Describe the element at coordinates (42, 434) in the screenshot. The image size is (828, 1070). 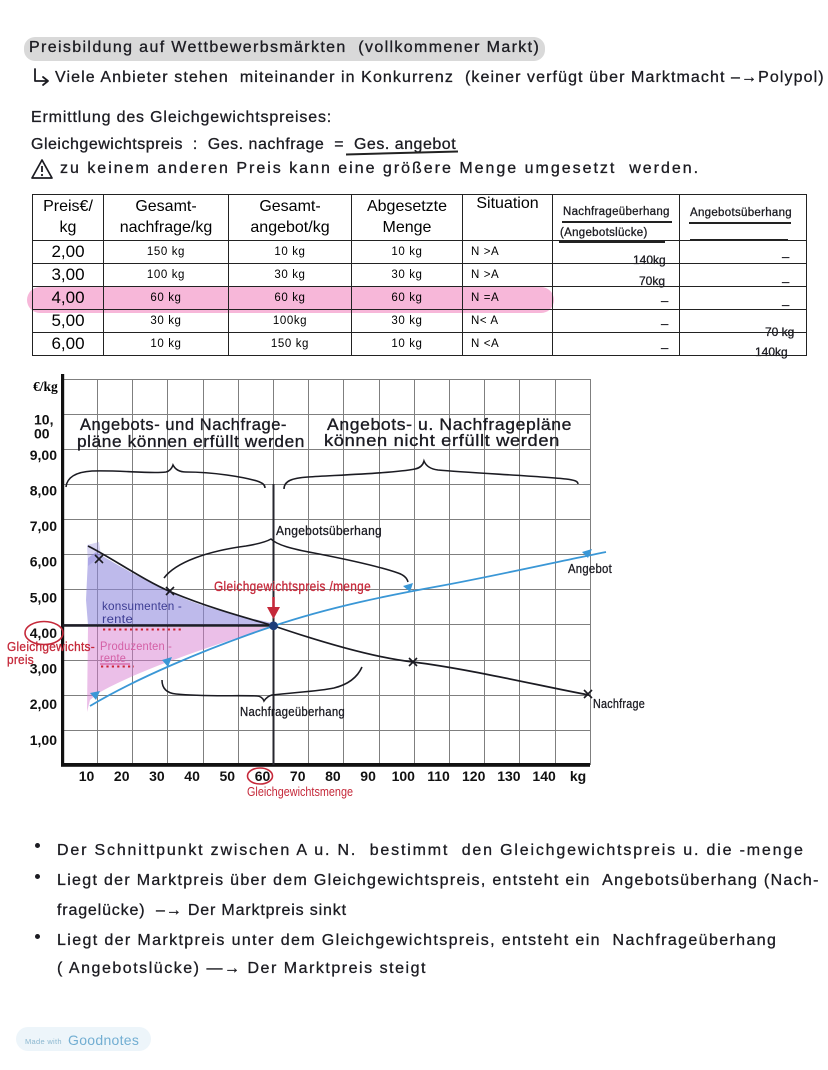
I see `svg-text: 00` at that location.